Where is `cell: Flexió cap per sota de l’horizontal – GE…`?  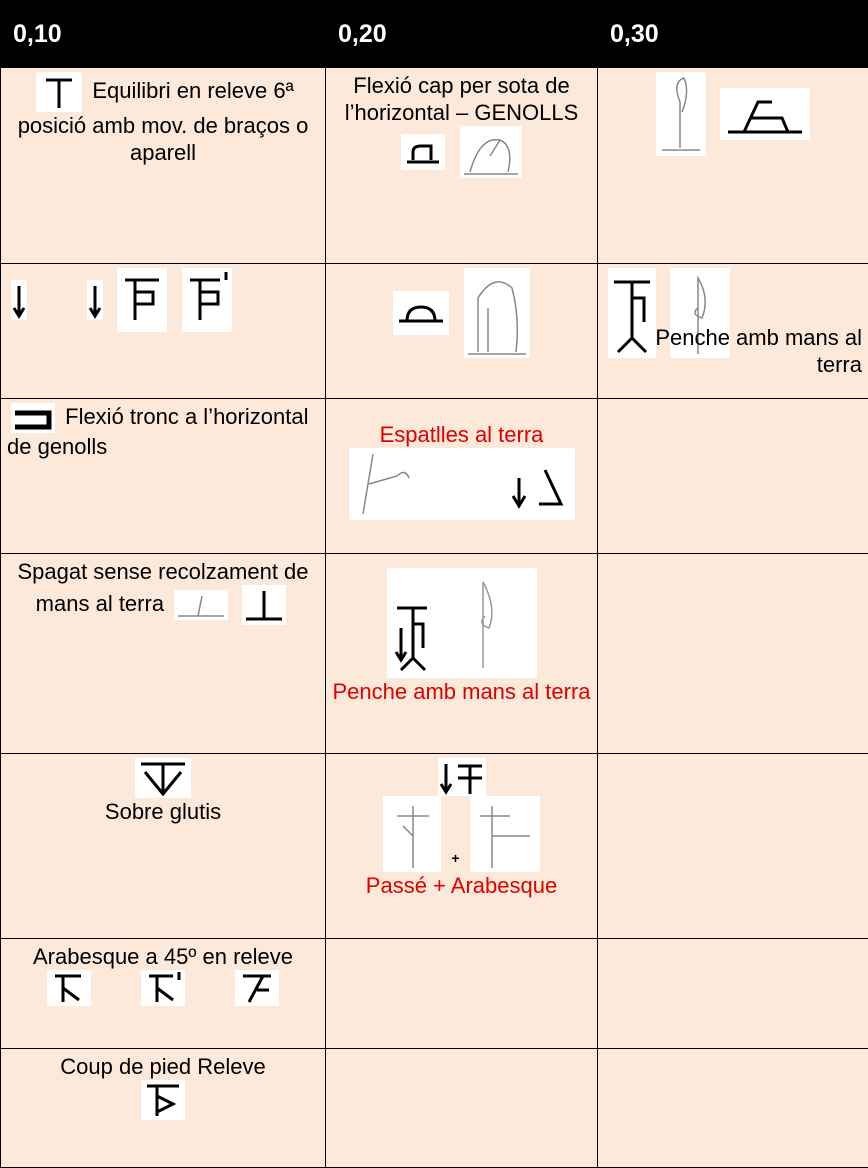
cell: Flexió cap per sota de l’horizontal – GE… is located at coordinates (462, 166).